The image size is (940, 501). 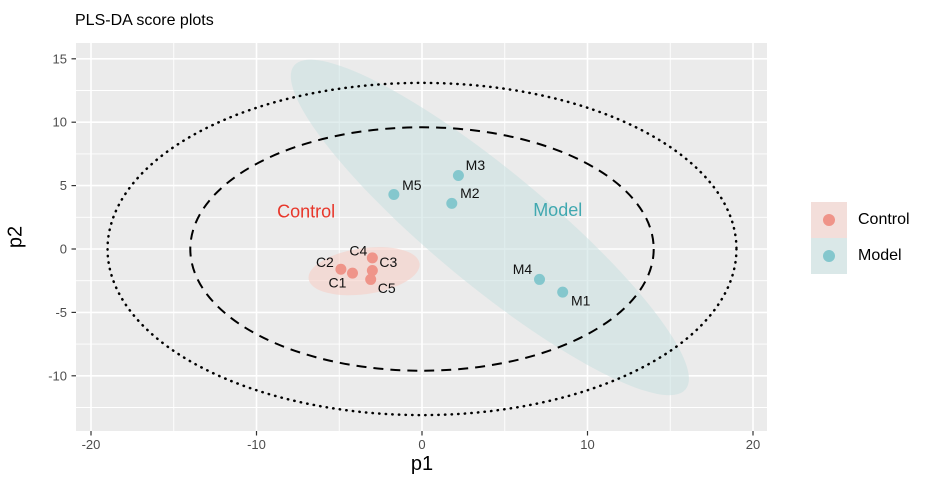 What do you see at coordinates (422, 464) in the screenshot?
I see `x-axis-title: p1` at bounding box center [422, 464].